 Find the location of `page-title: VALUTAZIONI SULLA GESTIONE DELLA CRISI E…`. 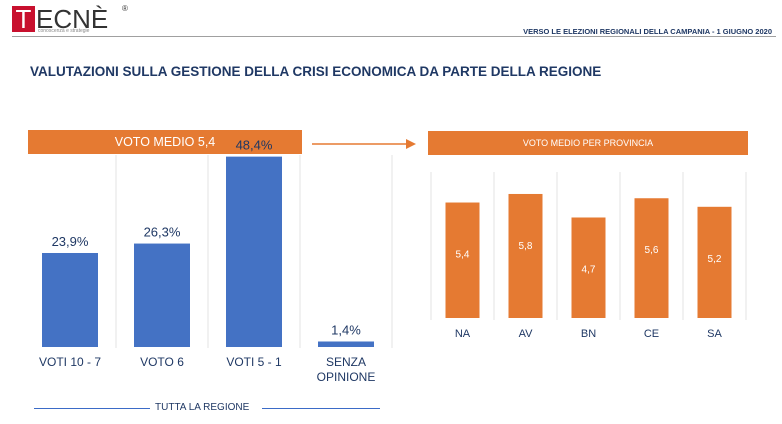

page-title: VALUTAZIONI SULLA GESTIONE DELLA CRISI E… is located at coordinates (316, 71).